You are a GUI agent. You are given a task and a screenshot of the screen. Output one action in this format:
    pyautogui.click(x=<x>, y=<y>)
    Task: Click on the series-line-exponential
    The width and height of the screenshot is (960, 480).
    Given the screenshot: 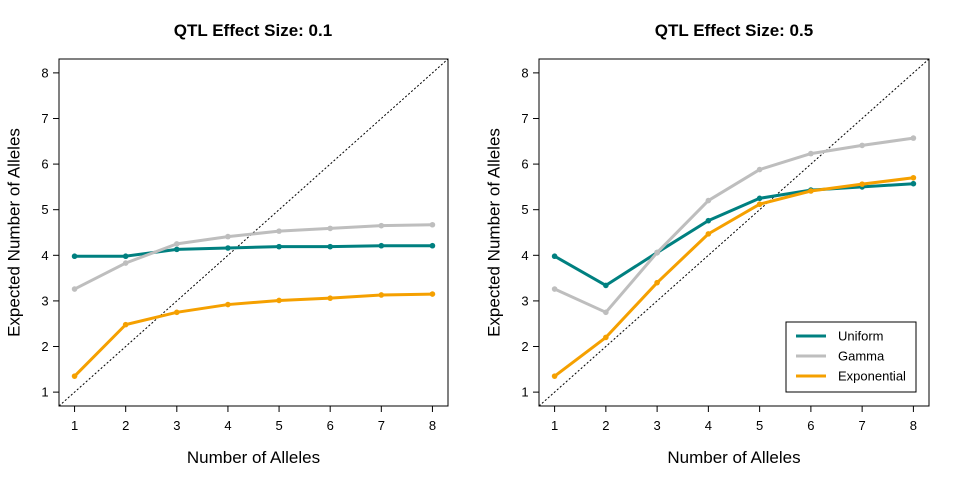 What is the action you would take?
    pyautogui.click(x=253, y=335)
    